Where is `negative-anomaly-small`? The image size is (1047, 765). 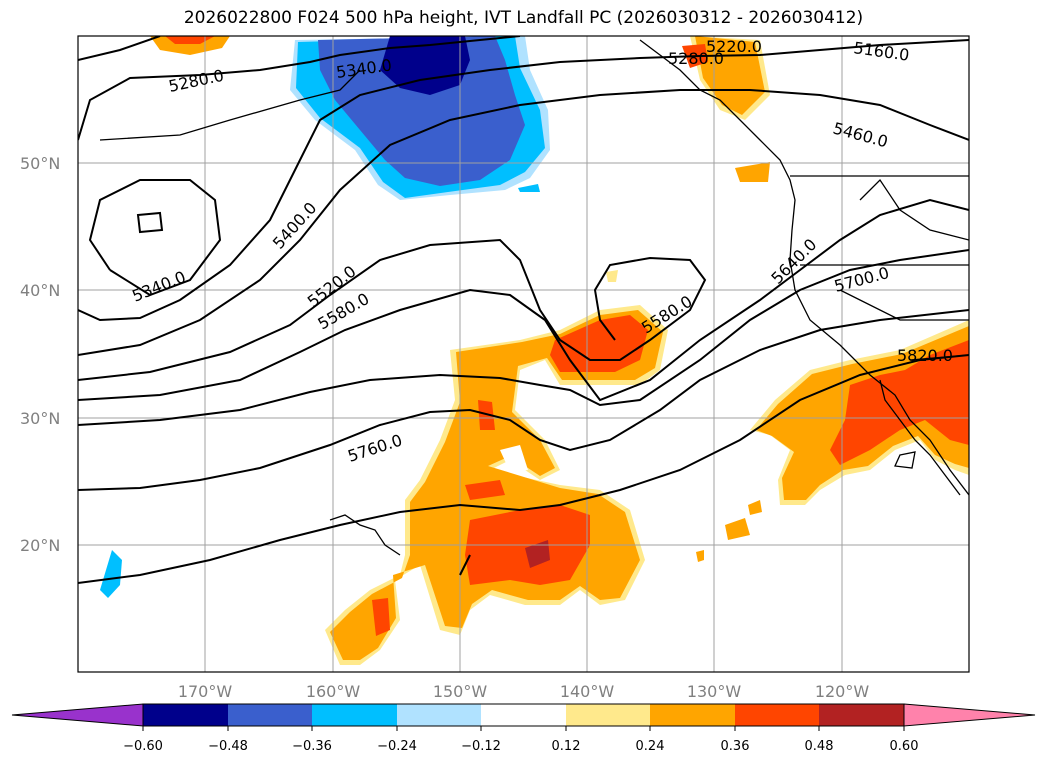
negative-anomaly-small is located at coordinates (529, 188).